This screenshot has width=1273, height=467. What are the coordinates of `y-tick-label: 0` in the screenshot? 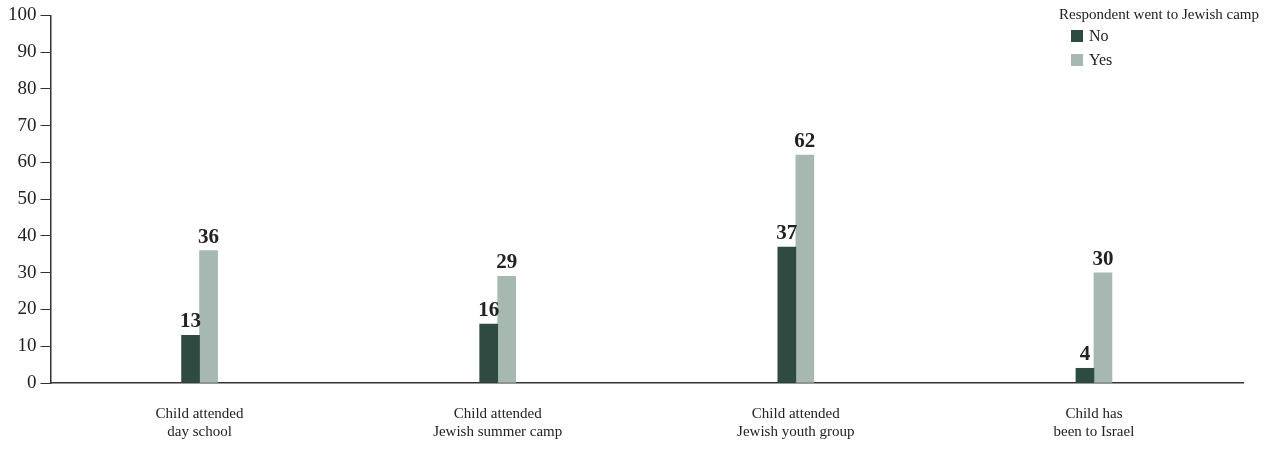 It's located at (32, 381).